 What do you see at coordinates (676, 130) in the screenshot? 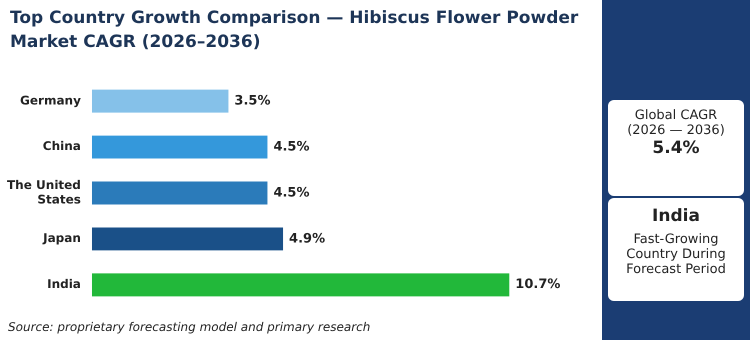
I see `text: (2026 — 2036)` at bounding box center [676, 130].